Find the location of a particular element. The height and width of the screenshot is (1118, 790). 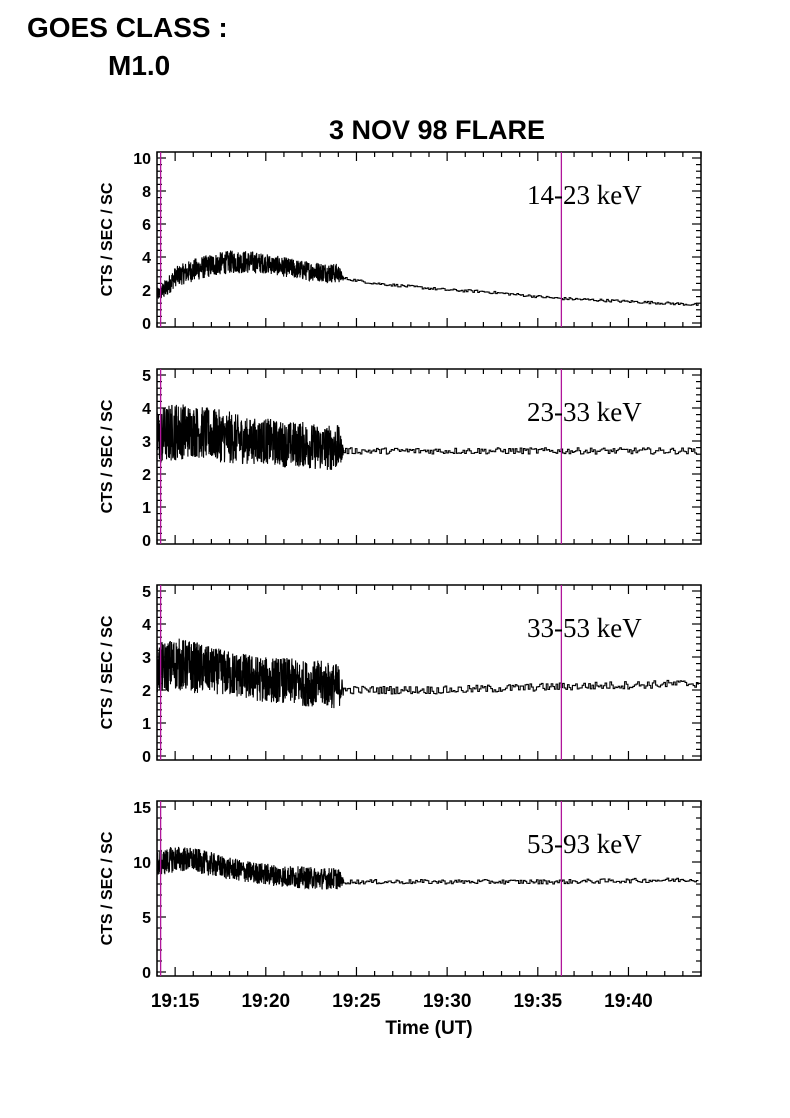

x-tick-label: 19:40 is located at coordinates (628, 1001).